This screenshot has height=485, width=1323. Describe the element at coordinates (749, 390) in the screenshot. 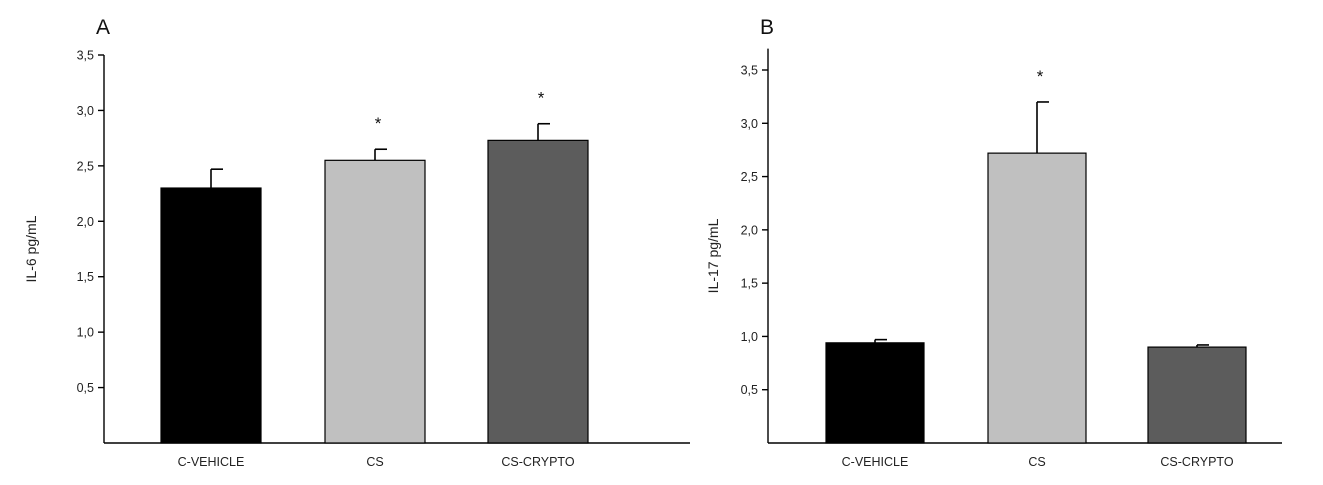

I see `panel-b-y-tick-label: 0,5` at that location.